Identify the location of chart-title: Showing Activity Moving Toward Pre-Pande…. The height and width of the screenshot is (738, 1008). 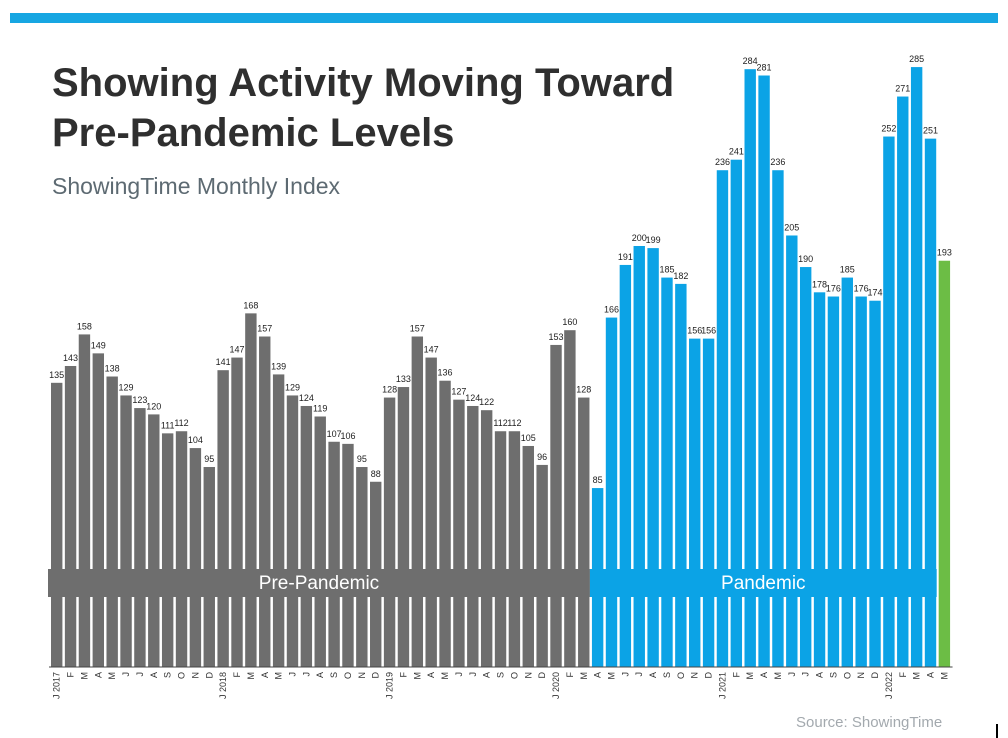
(363, 108).